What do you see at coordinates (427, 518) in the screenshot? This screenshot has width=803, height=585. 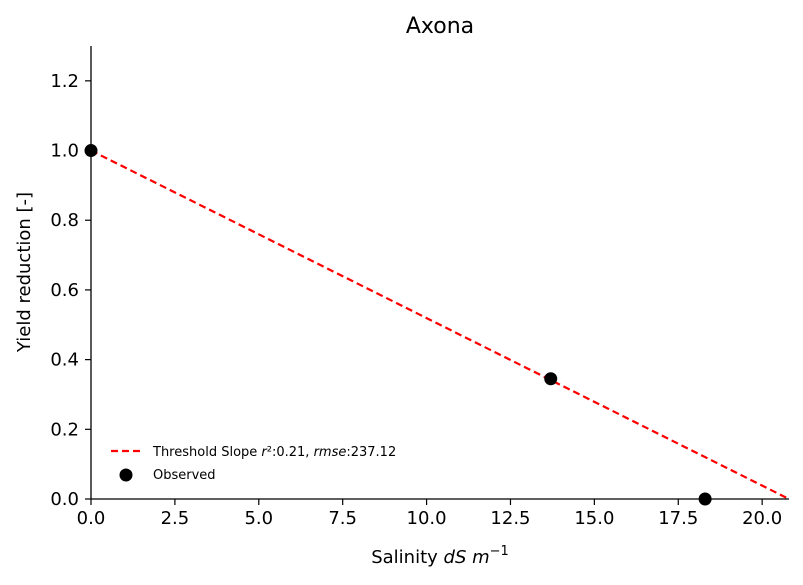 I see `x-tick-label: 10.0` at bounding box center [427, 518].